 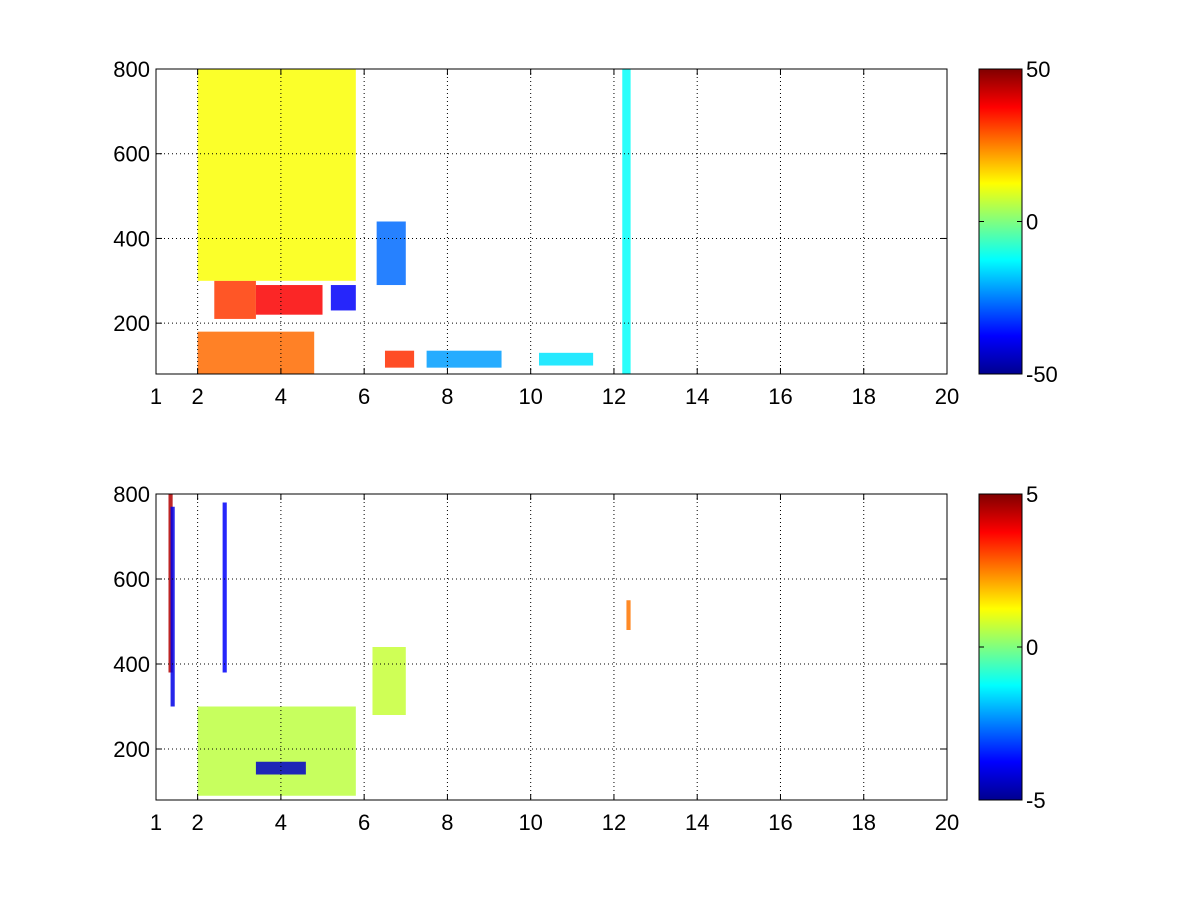 I want to click on colorbar-tick-label: -5, so click(x=1036, y=800).